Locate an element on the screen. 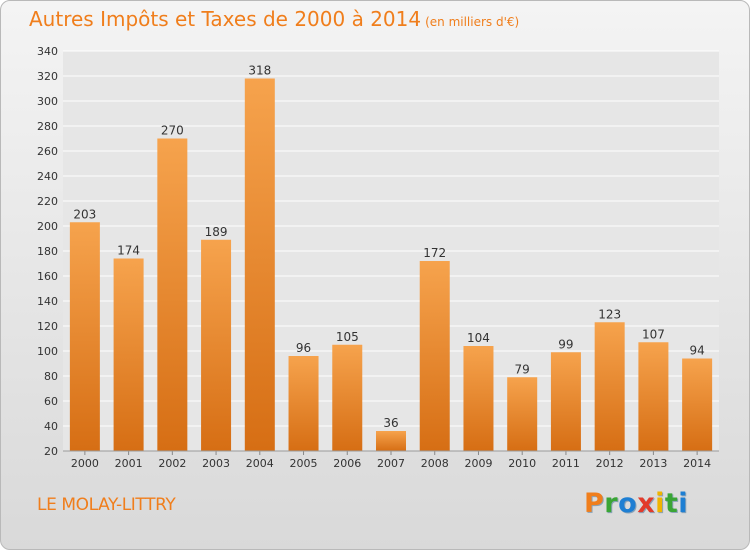  data-label: 318 is located at coordinates (259, 71).